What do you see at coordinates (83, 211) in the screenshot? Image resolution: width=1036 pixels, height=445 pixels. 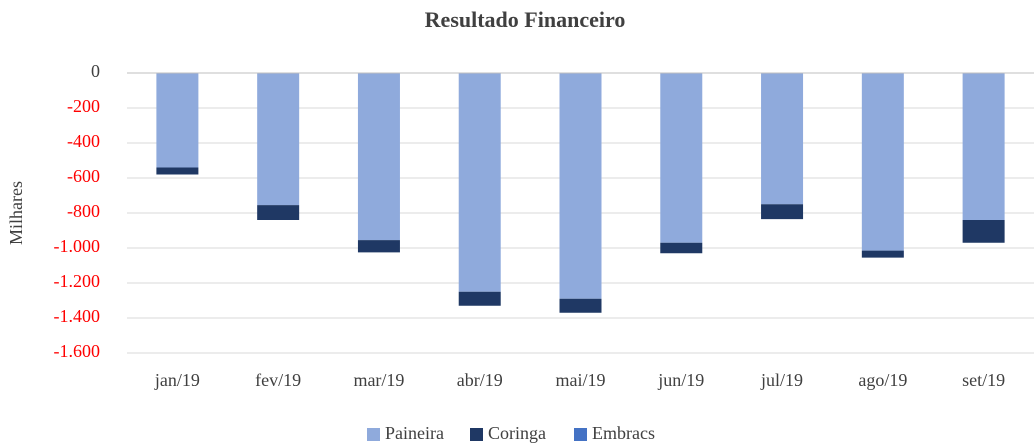 I see `y-tick-label: -800` at bounding box center [83, 211].